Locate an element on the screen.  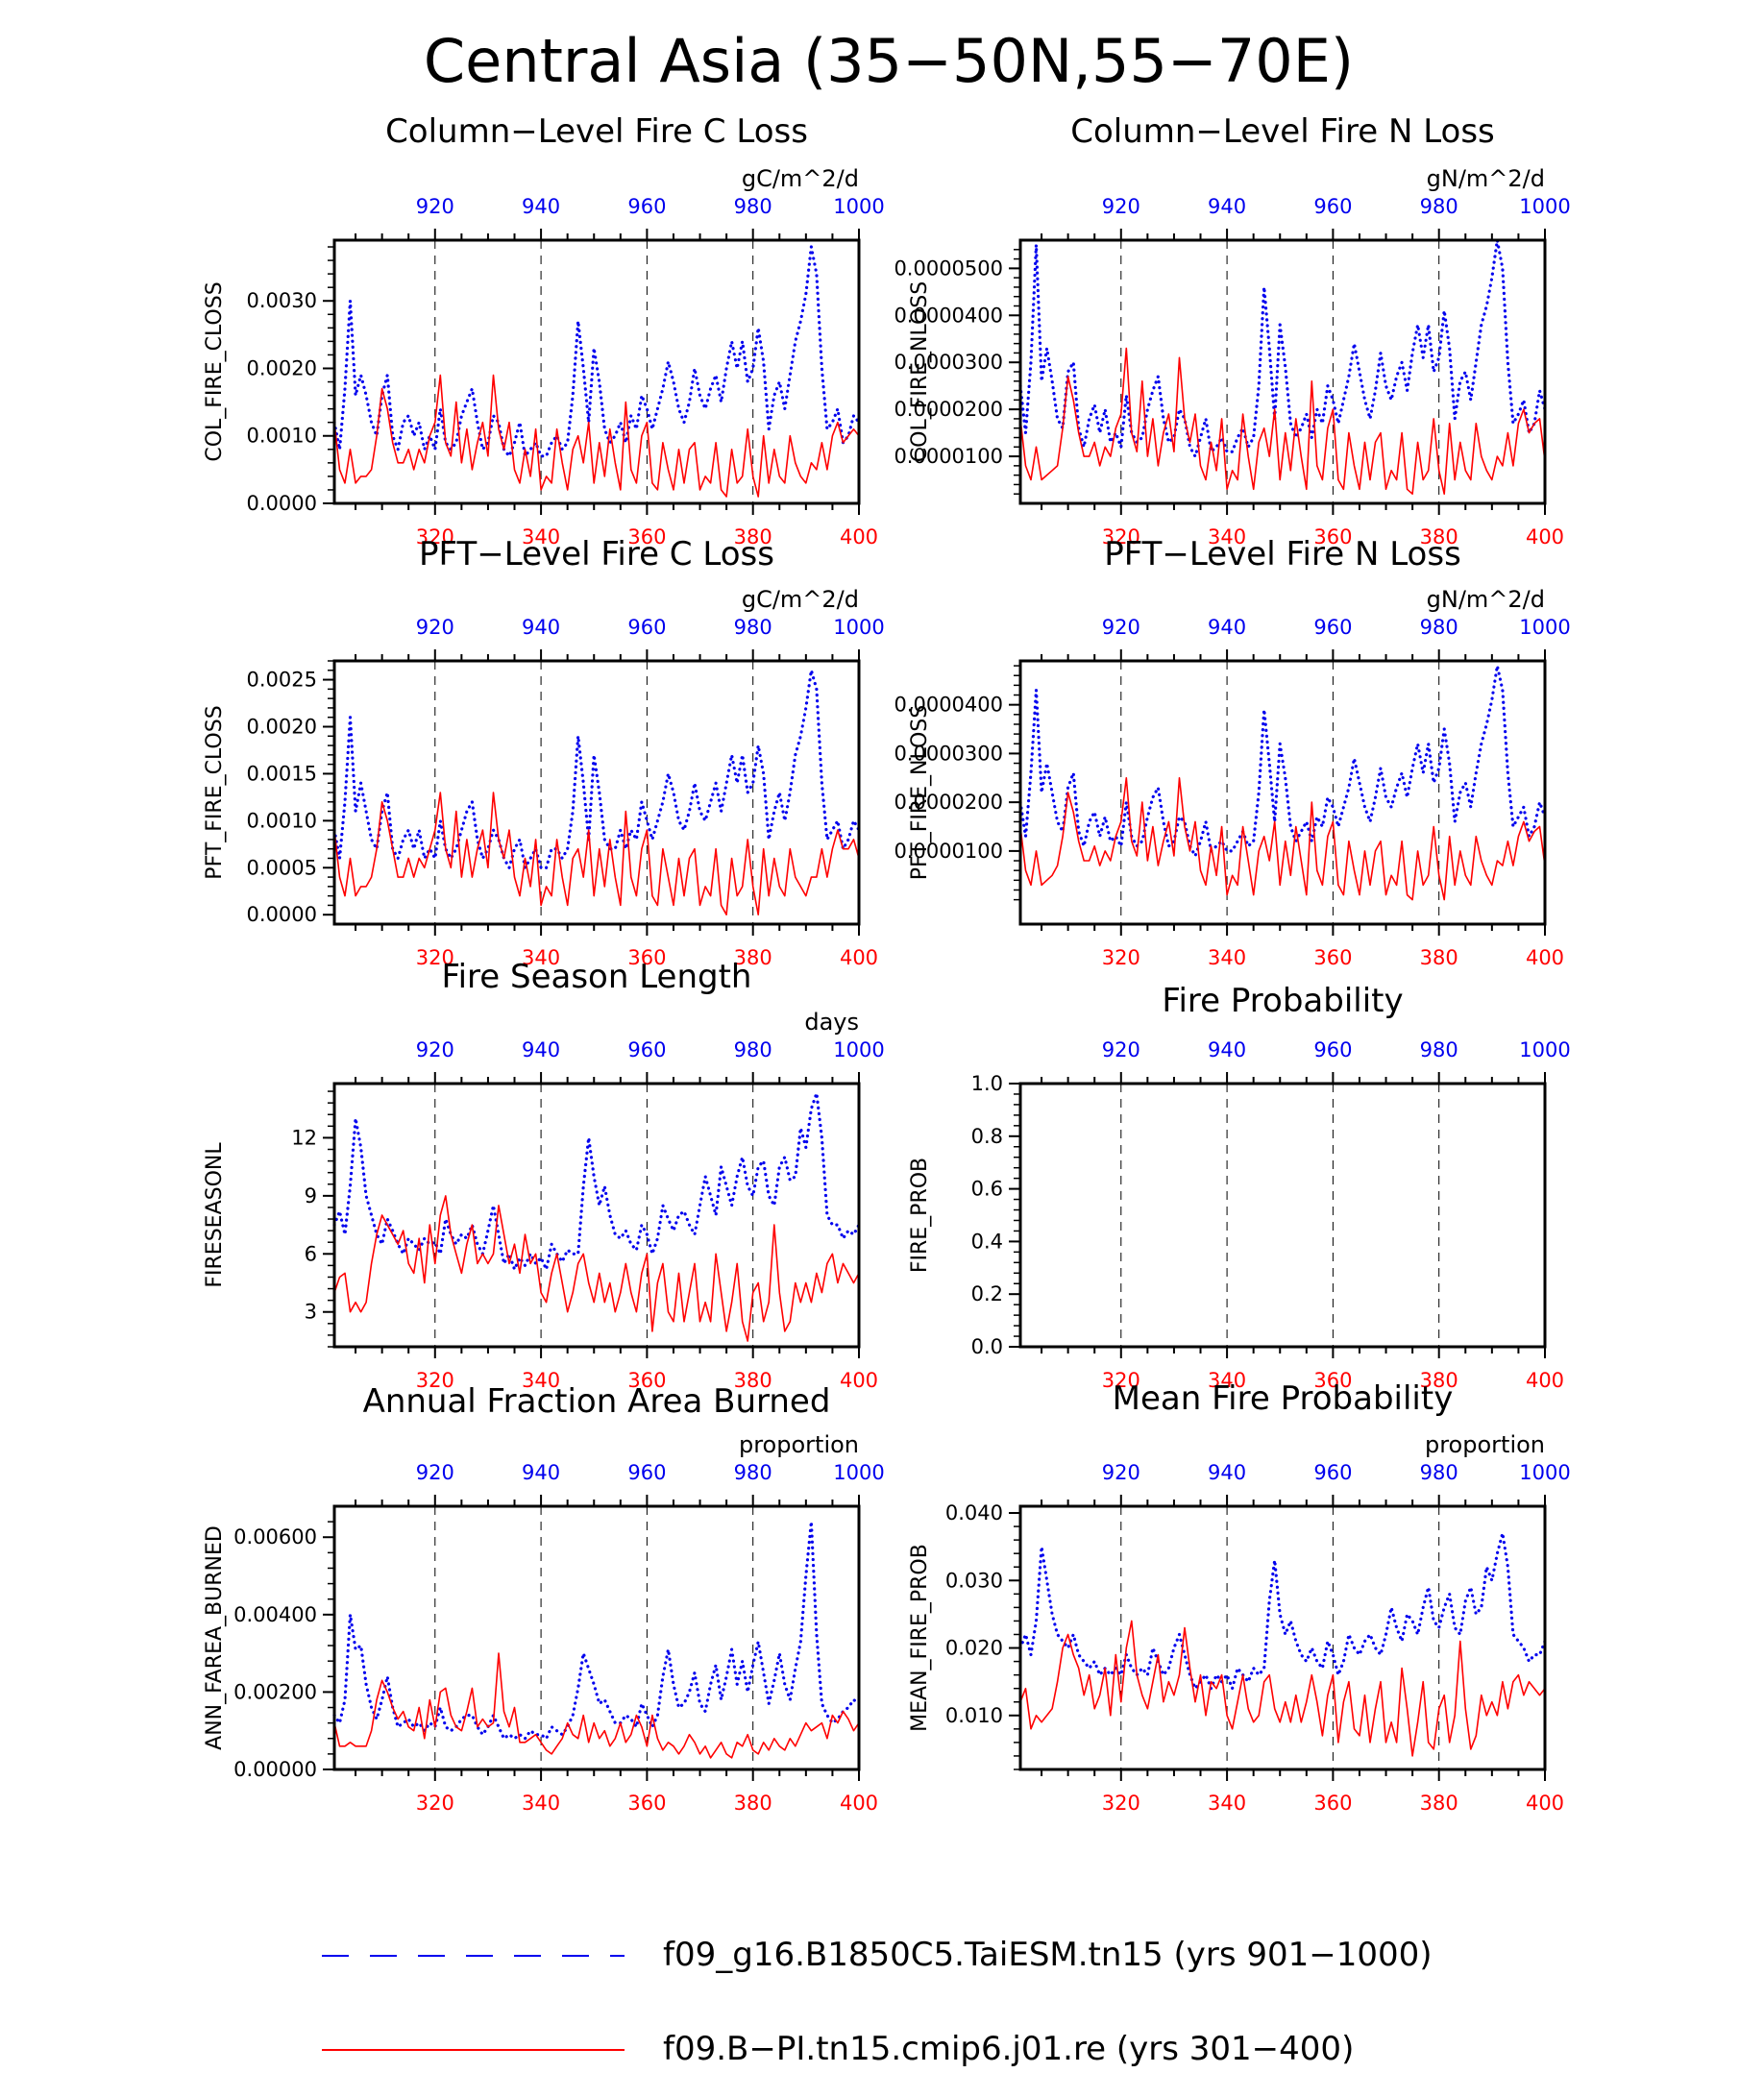
y-axis-label: PFT_FIRE_CLOSS is located at coordinates (215, 792).